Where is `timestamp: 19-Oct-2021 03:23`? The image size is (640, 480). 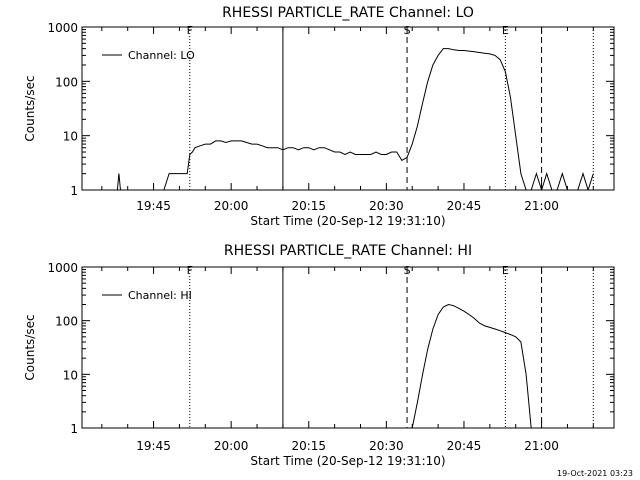 timestamp: 19-Oct-2021 03:23 is located at coordinates (595, 473).